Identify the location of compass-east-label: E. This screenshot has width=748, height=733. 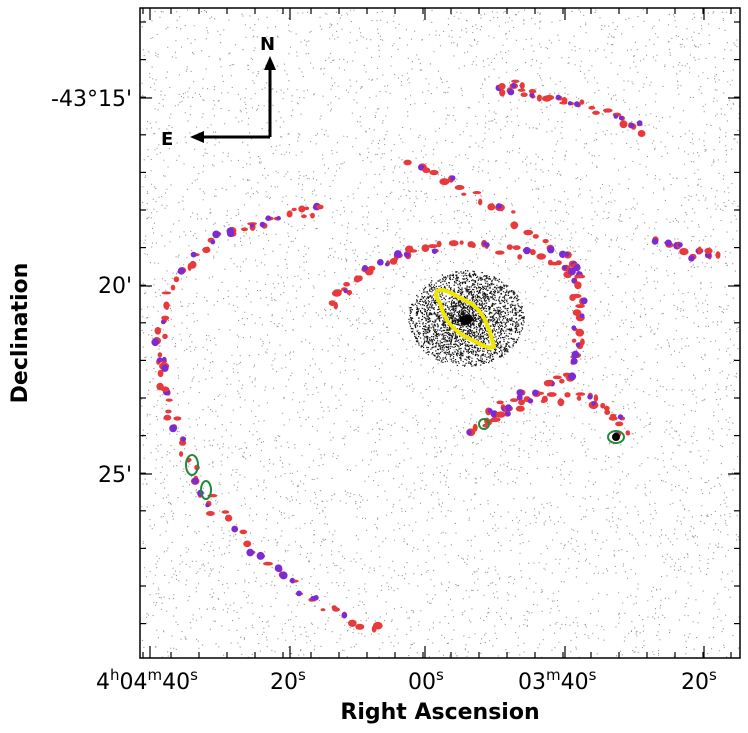
(167, 139).